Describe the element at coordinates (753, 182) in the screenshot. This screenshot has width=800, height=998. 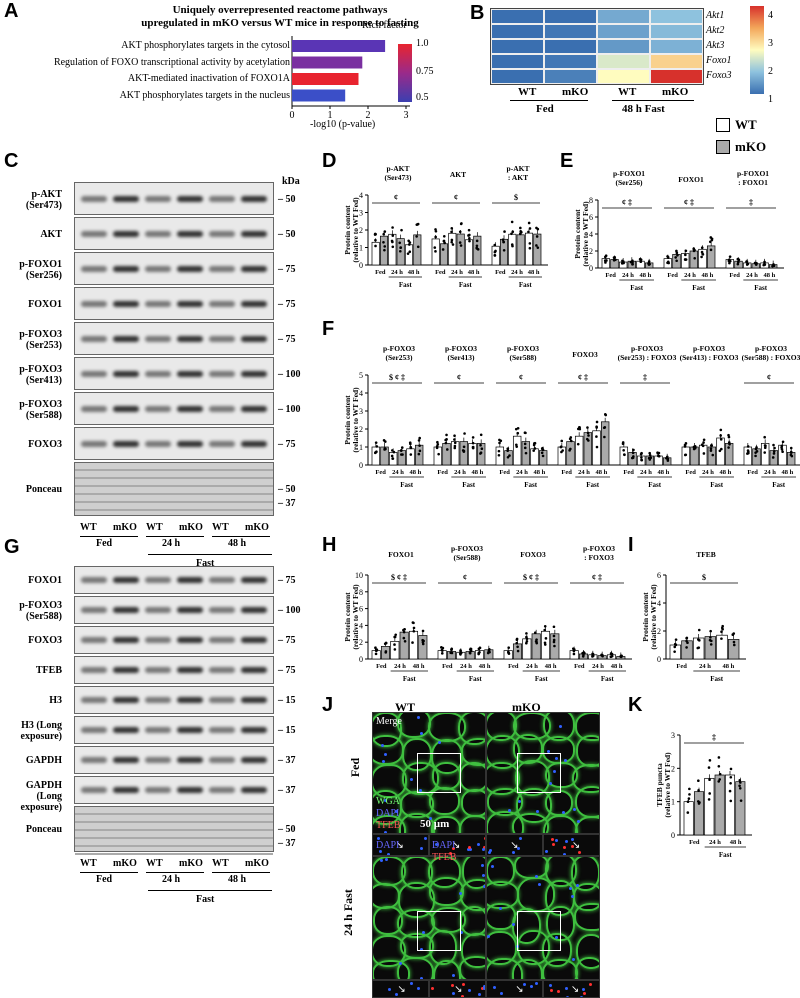
I see `group-title: : FOXO1` at that location.